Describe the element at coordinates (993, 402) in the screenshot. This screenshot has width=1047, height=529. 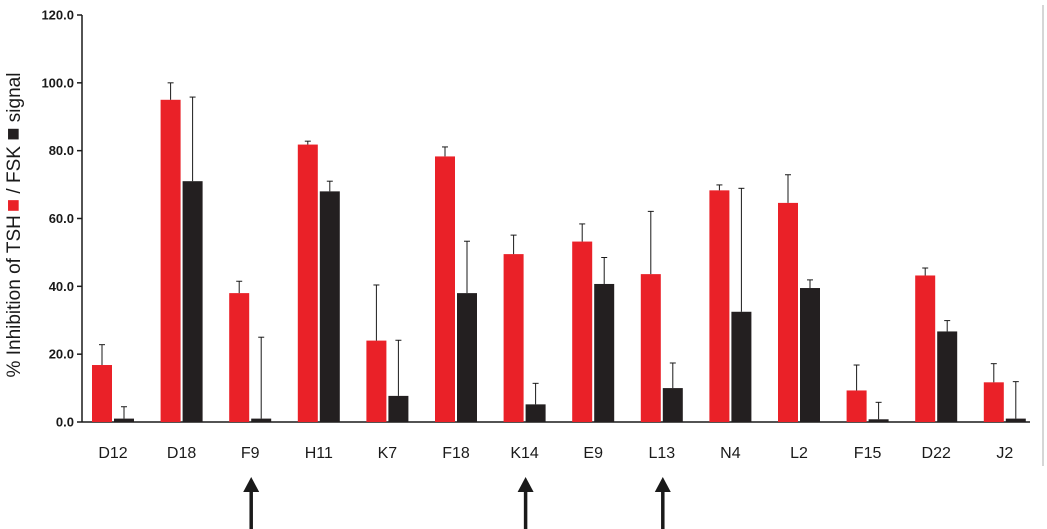
I see `bar-tsh-j2` at that location.